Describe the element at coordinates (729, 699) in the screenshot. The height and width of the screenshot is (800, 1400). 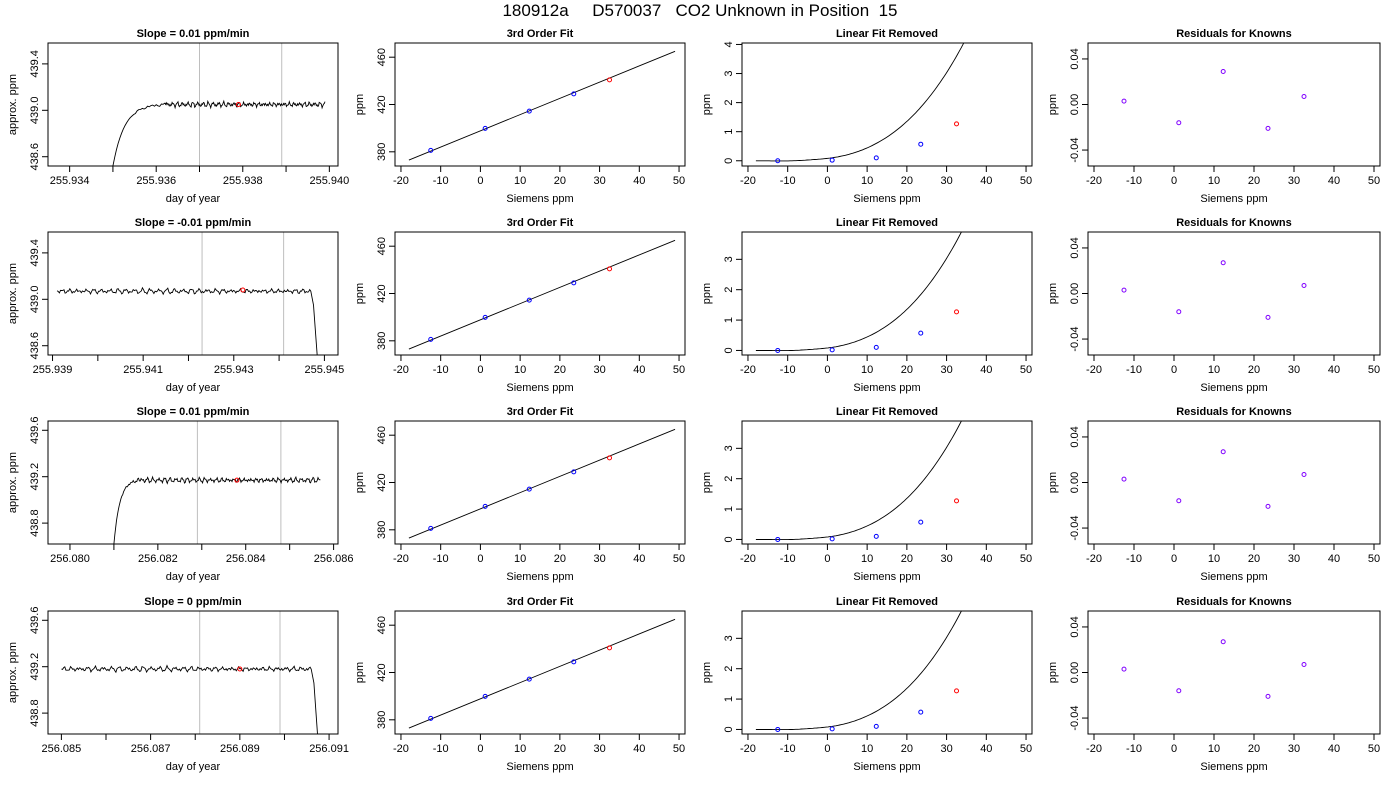
I see `y-tick-label: 1` at that location.